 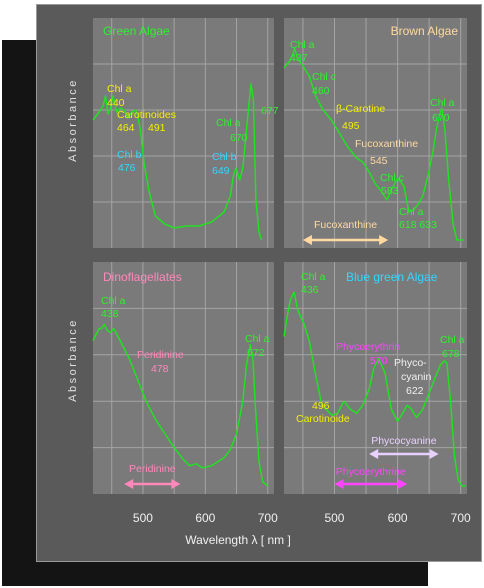 What do you see at coordinates (415, 391) in the screenshot?
I see `peak-annotation: 622` at bounding box center [415, 391].